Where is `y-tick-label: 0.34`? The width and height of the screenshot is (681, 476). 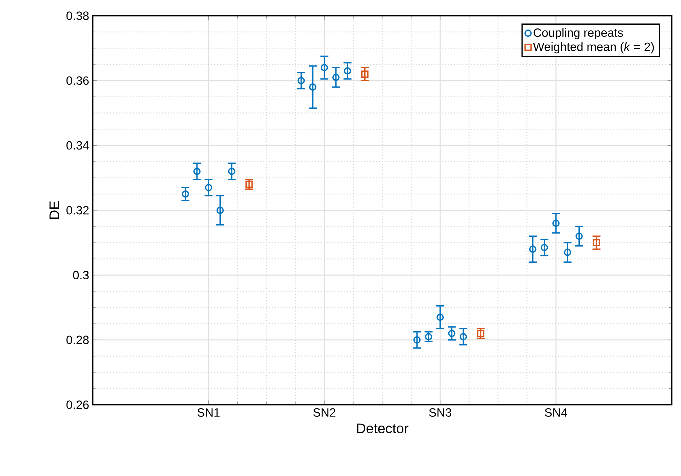
y-tick-label: 0.34 is located at coordinates (78, 145).